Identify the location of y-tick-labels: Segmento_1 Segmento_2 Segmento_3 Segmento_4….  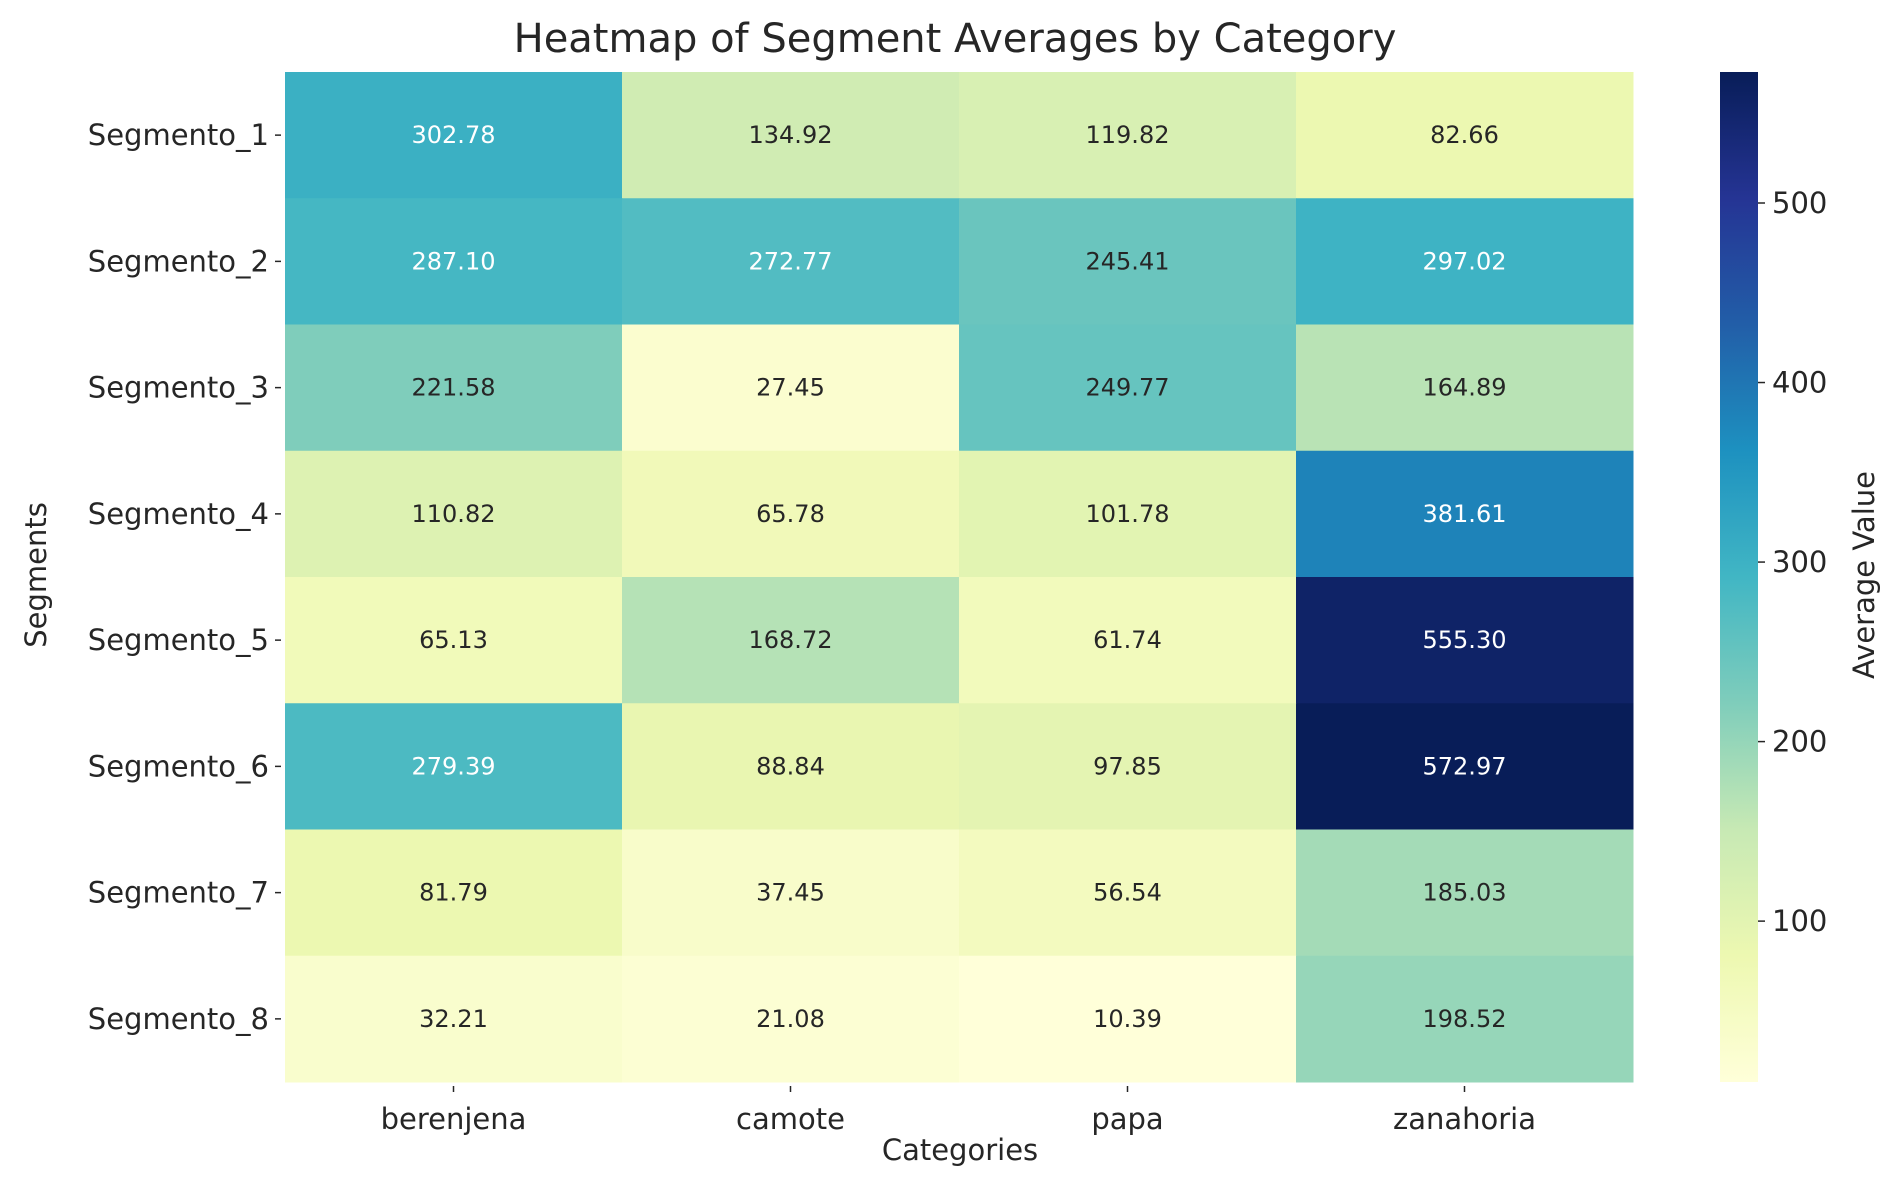
(184, 577).